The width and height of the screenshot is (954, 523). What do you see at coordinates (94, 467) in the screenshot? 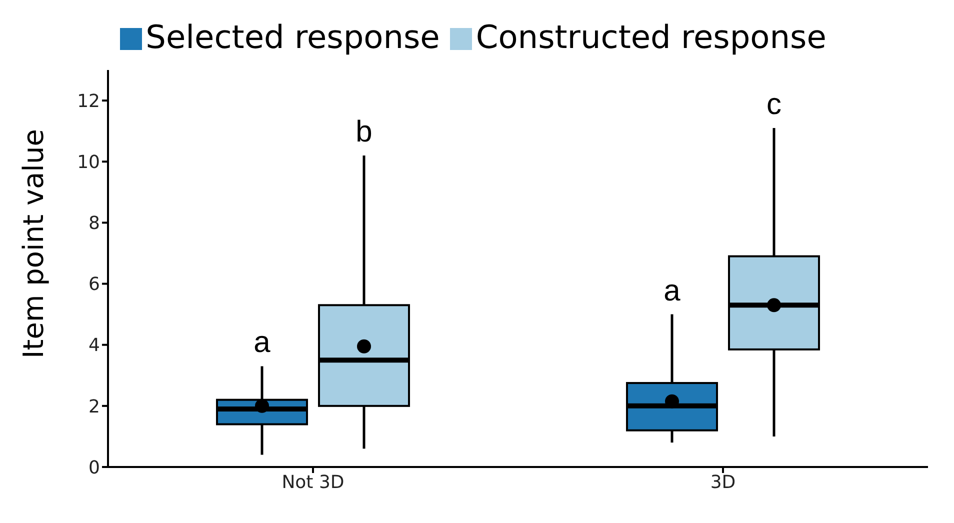
I see `y-tick-label: 0` at bounding box center [94, 467].